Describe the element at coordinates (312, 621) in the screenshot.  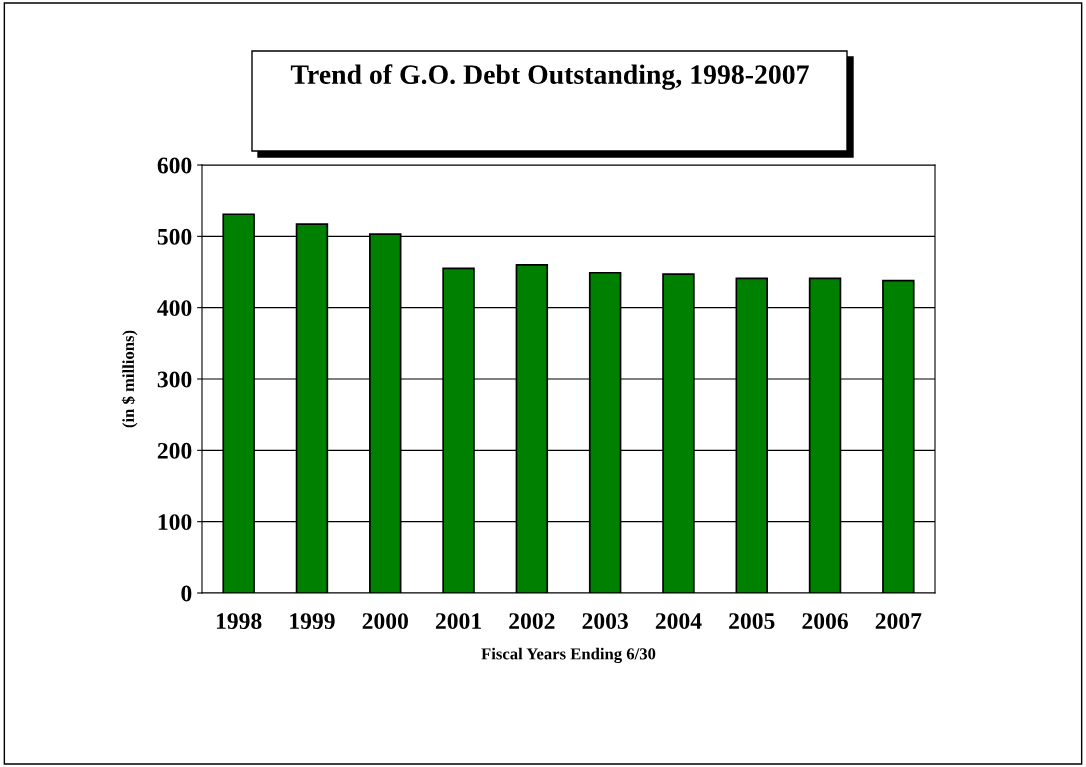
I see `x-tick-label: 1999` at that location.